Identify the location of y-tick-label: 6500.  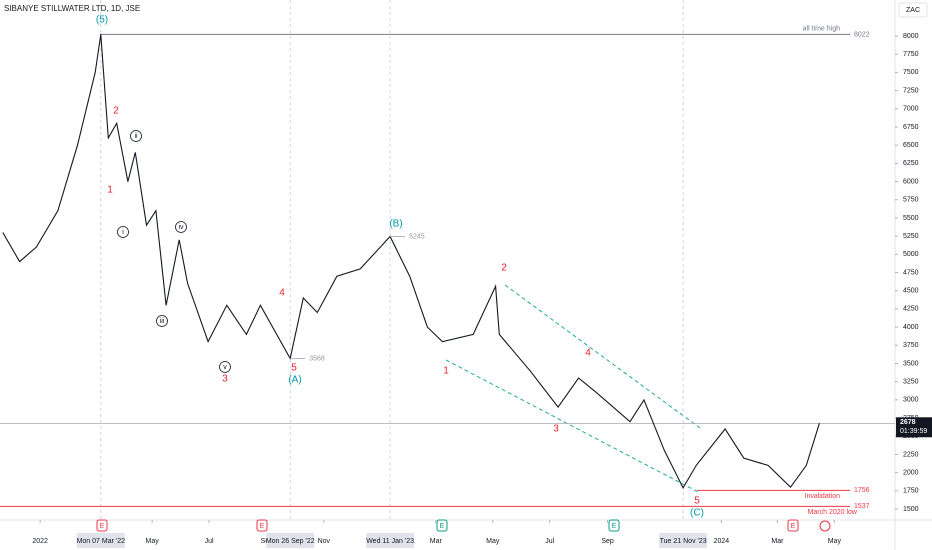
(911, 145).